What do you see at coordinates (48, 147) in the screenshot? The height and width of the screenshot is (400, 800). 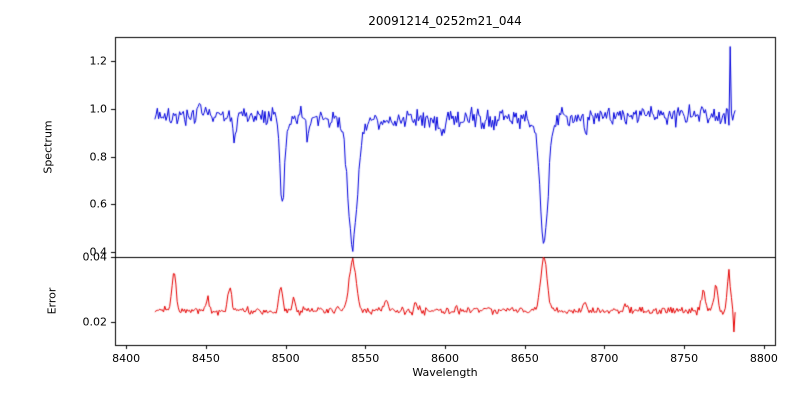 I see `spectrum-axis-label: Spectrum` at bounding box center [48, 147].